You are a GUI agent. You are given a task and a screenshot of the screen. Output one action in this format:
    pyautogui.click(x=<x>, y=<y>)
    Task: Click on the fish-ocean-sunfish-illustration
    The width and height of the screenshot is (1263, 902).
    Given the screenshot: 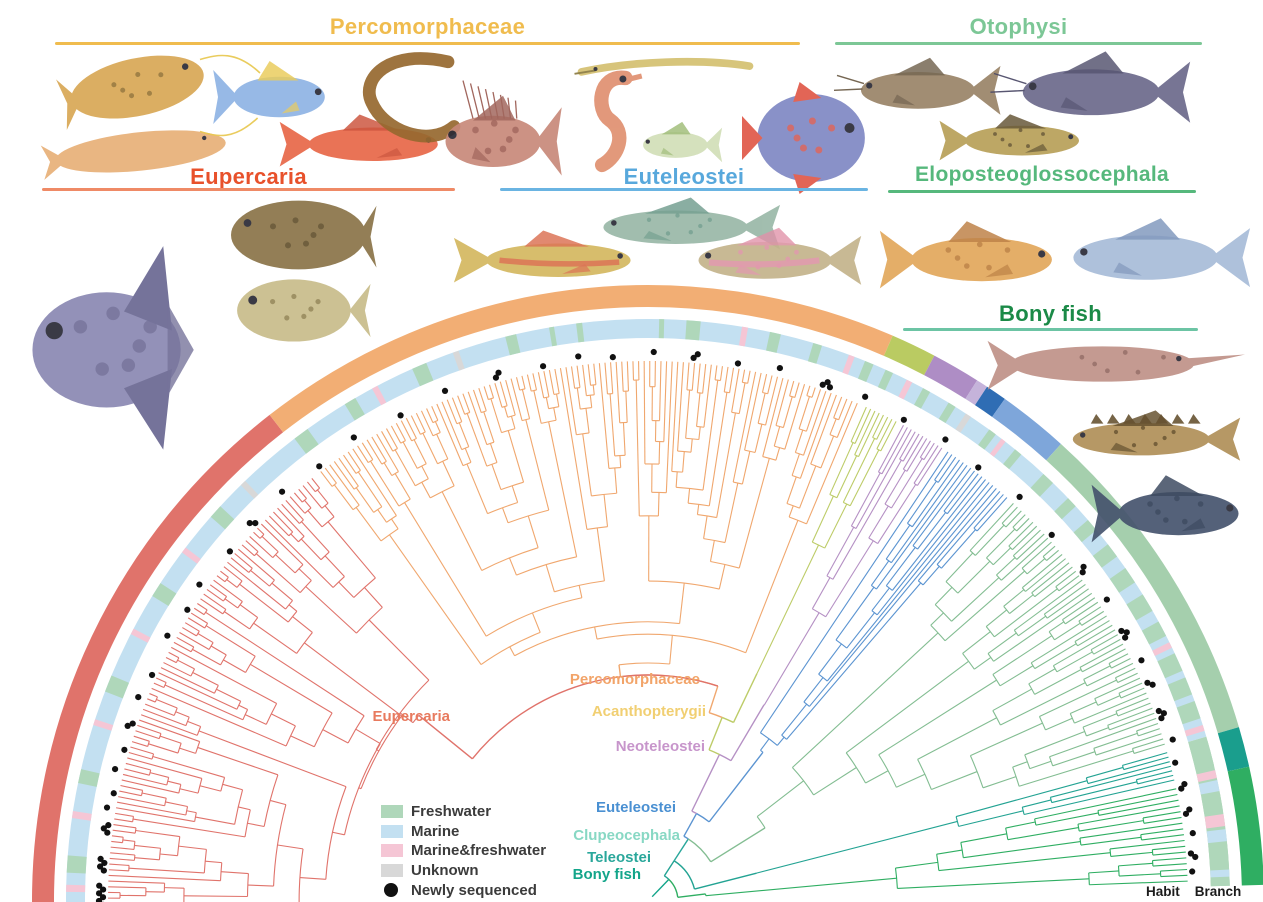 What is the action you would take?
    pyautogui.click(x=113, y=348)
    